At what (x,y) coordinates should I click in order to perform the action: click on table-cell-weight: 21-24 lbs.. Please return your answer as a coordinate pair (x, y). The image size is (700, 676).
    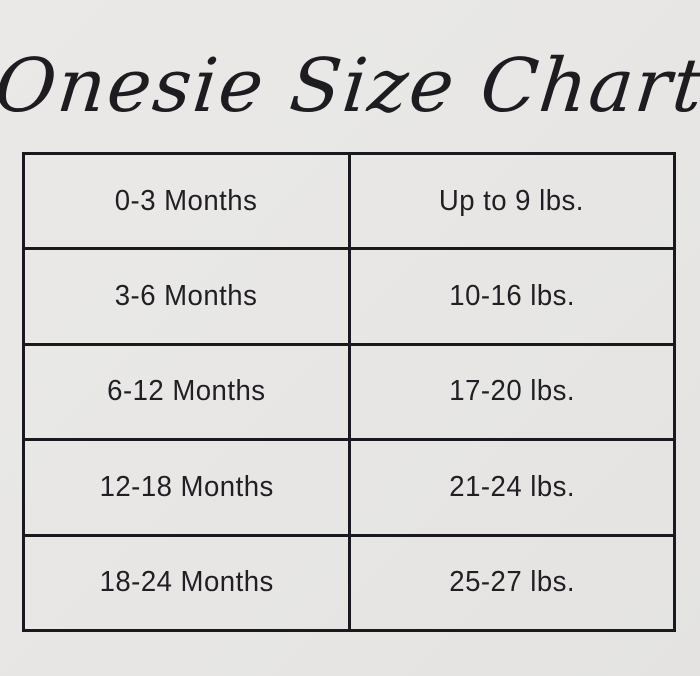
    Looking at the image, I should click on (511, 487).